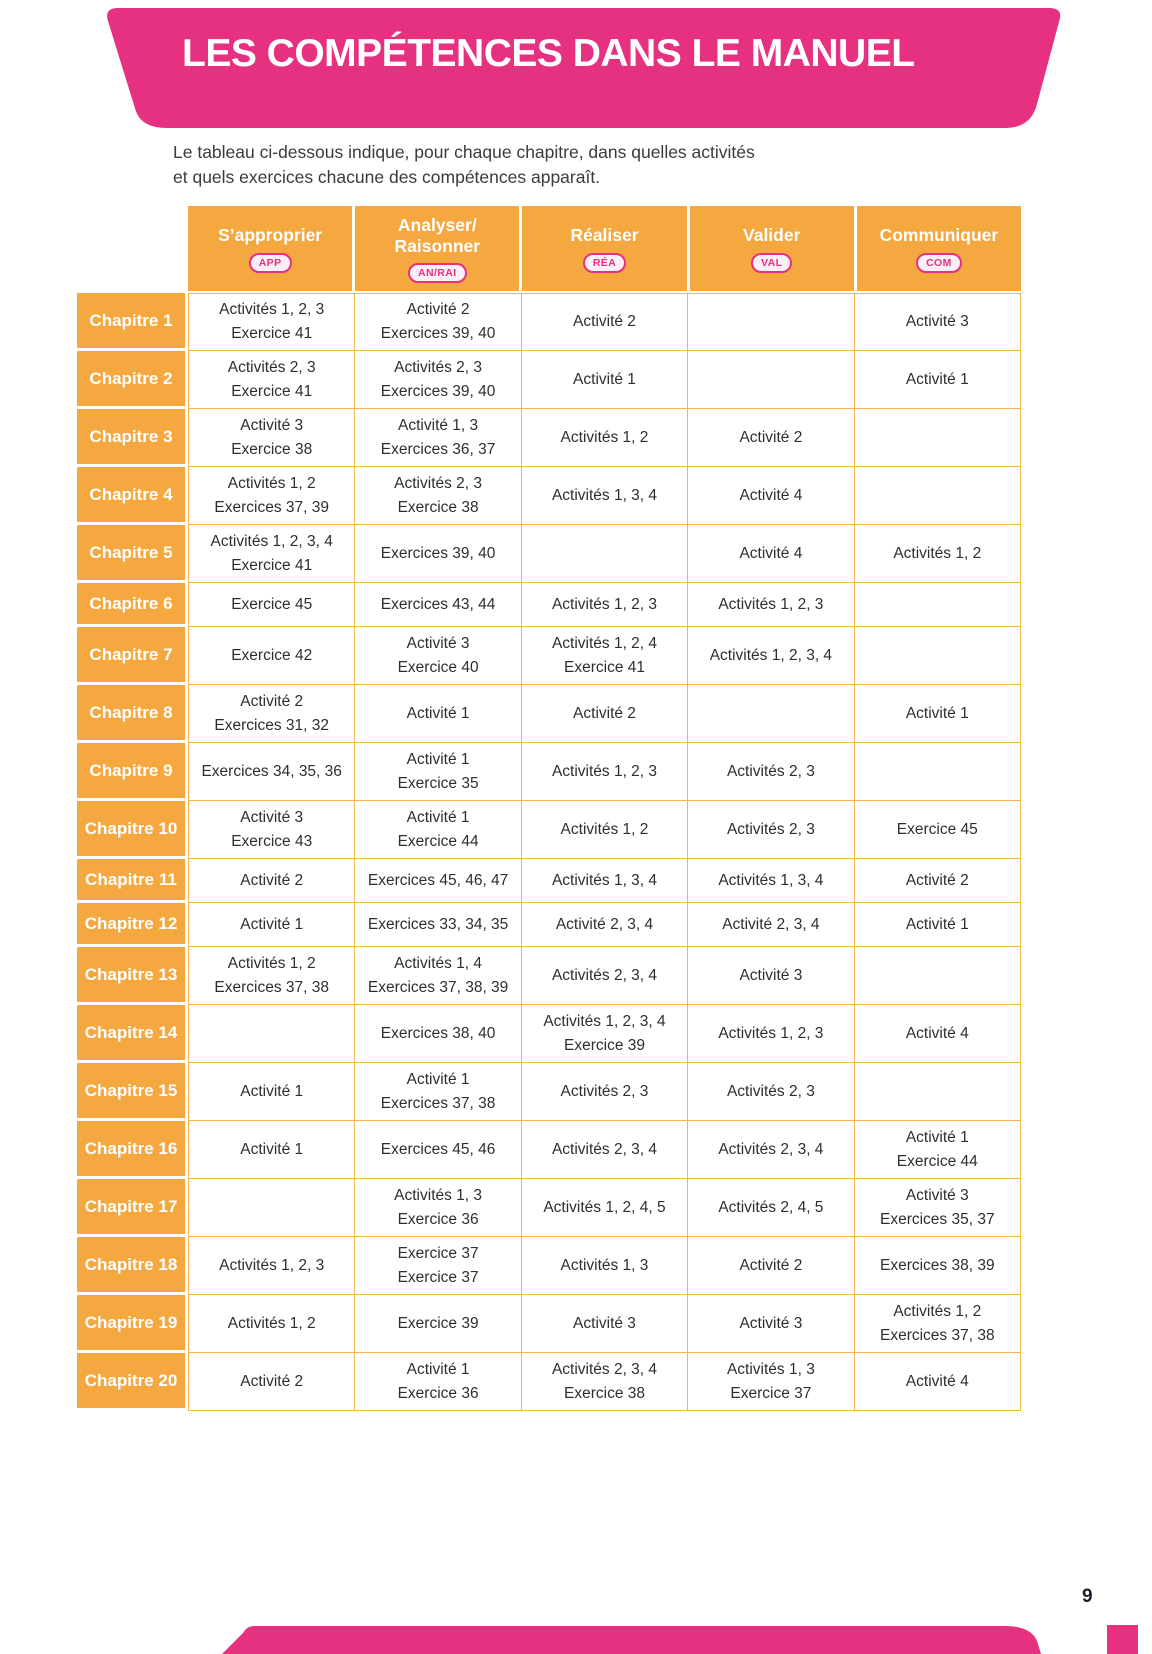 The image size is (1152, 1654). What do you see at coordinates (437, 235) in the screenshot?
I see `column-title: Analyser/ Raisonner` at bounding box center [437, 235].